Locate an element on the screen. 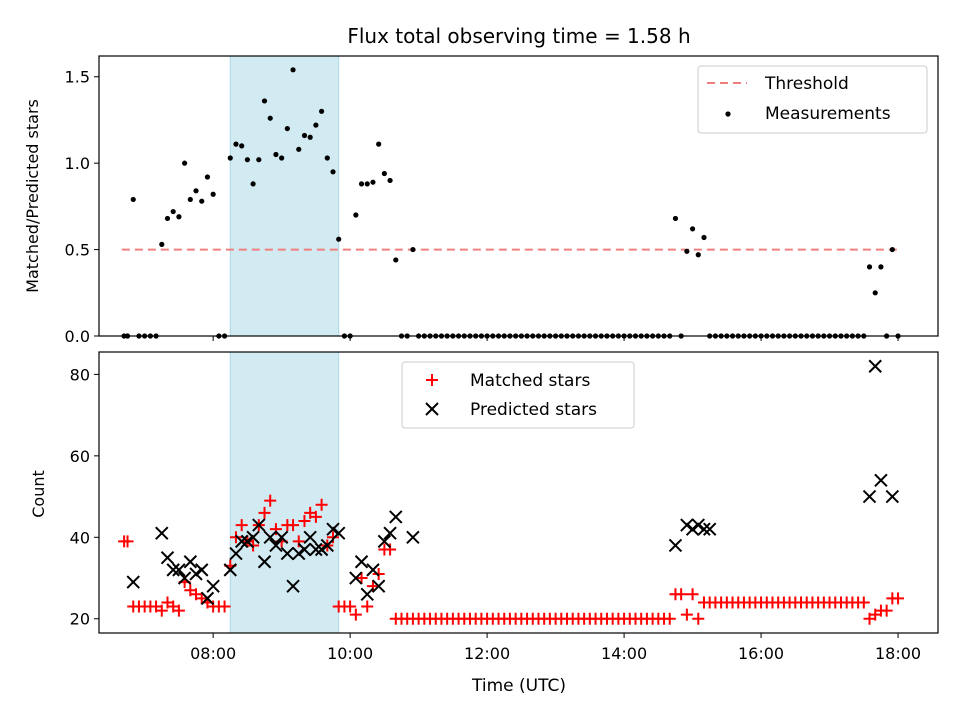 This screenshot has width=960, height=720. x-tick-label: 08:00 is located at coordinates (213, 653).